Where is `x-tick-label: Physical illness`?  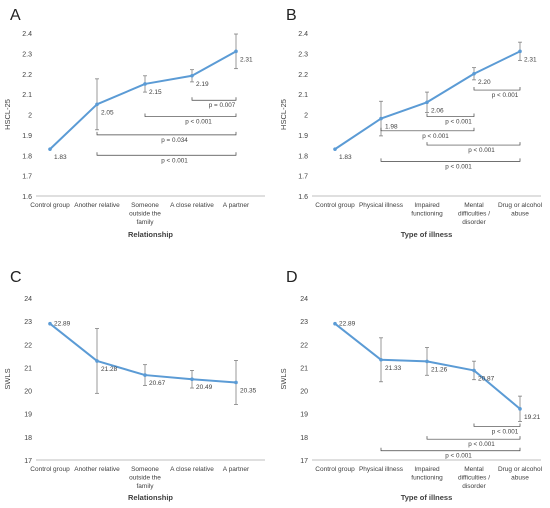 x-tick-label: Physical illness is located at coordinates (381, 469).